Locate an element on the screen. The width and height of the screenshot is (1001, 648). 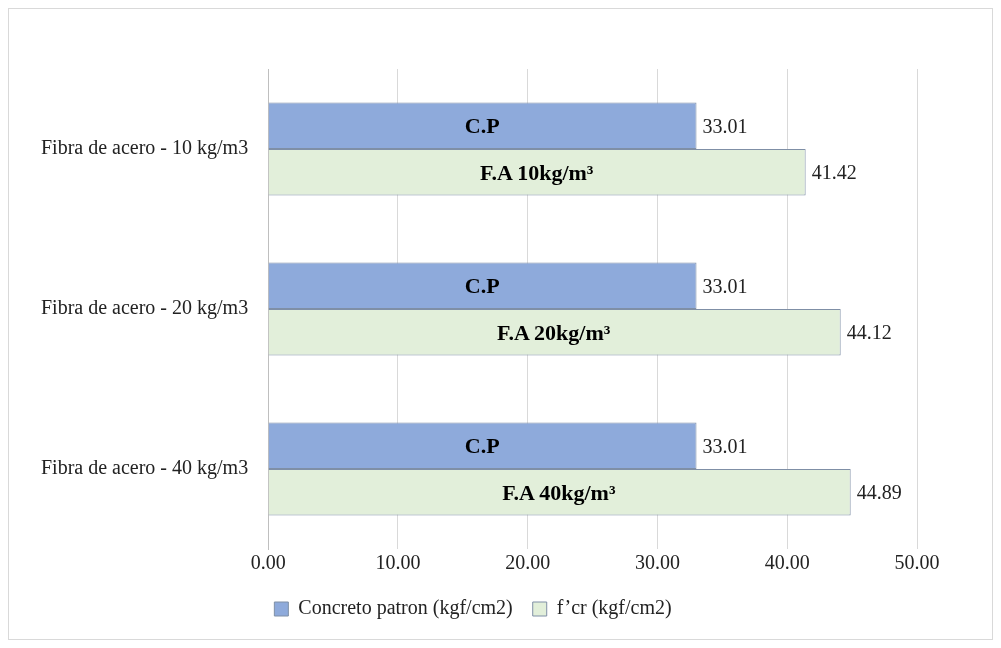
annotation: F.A 10kg/m³ is located at coordinates (537, 172).